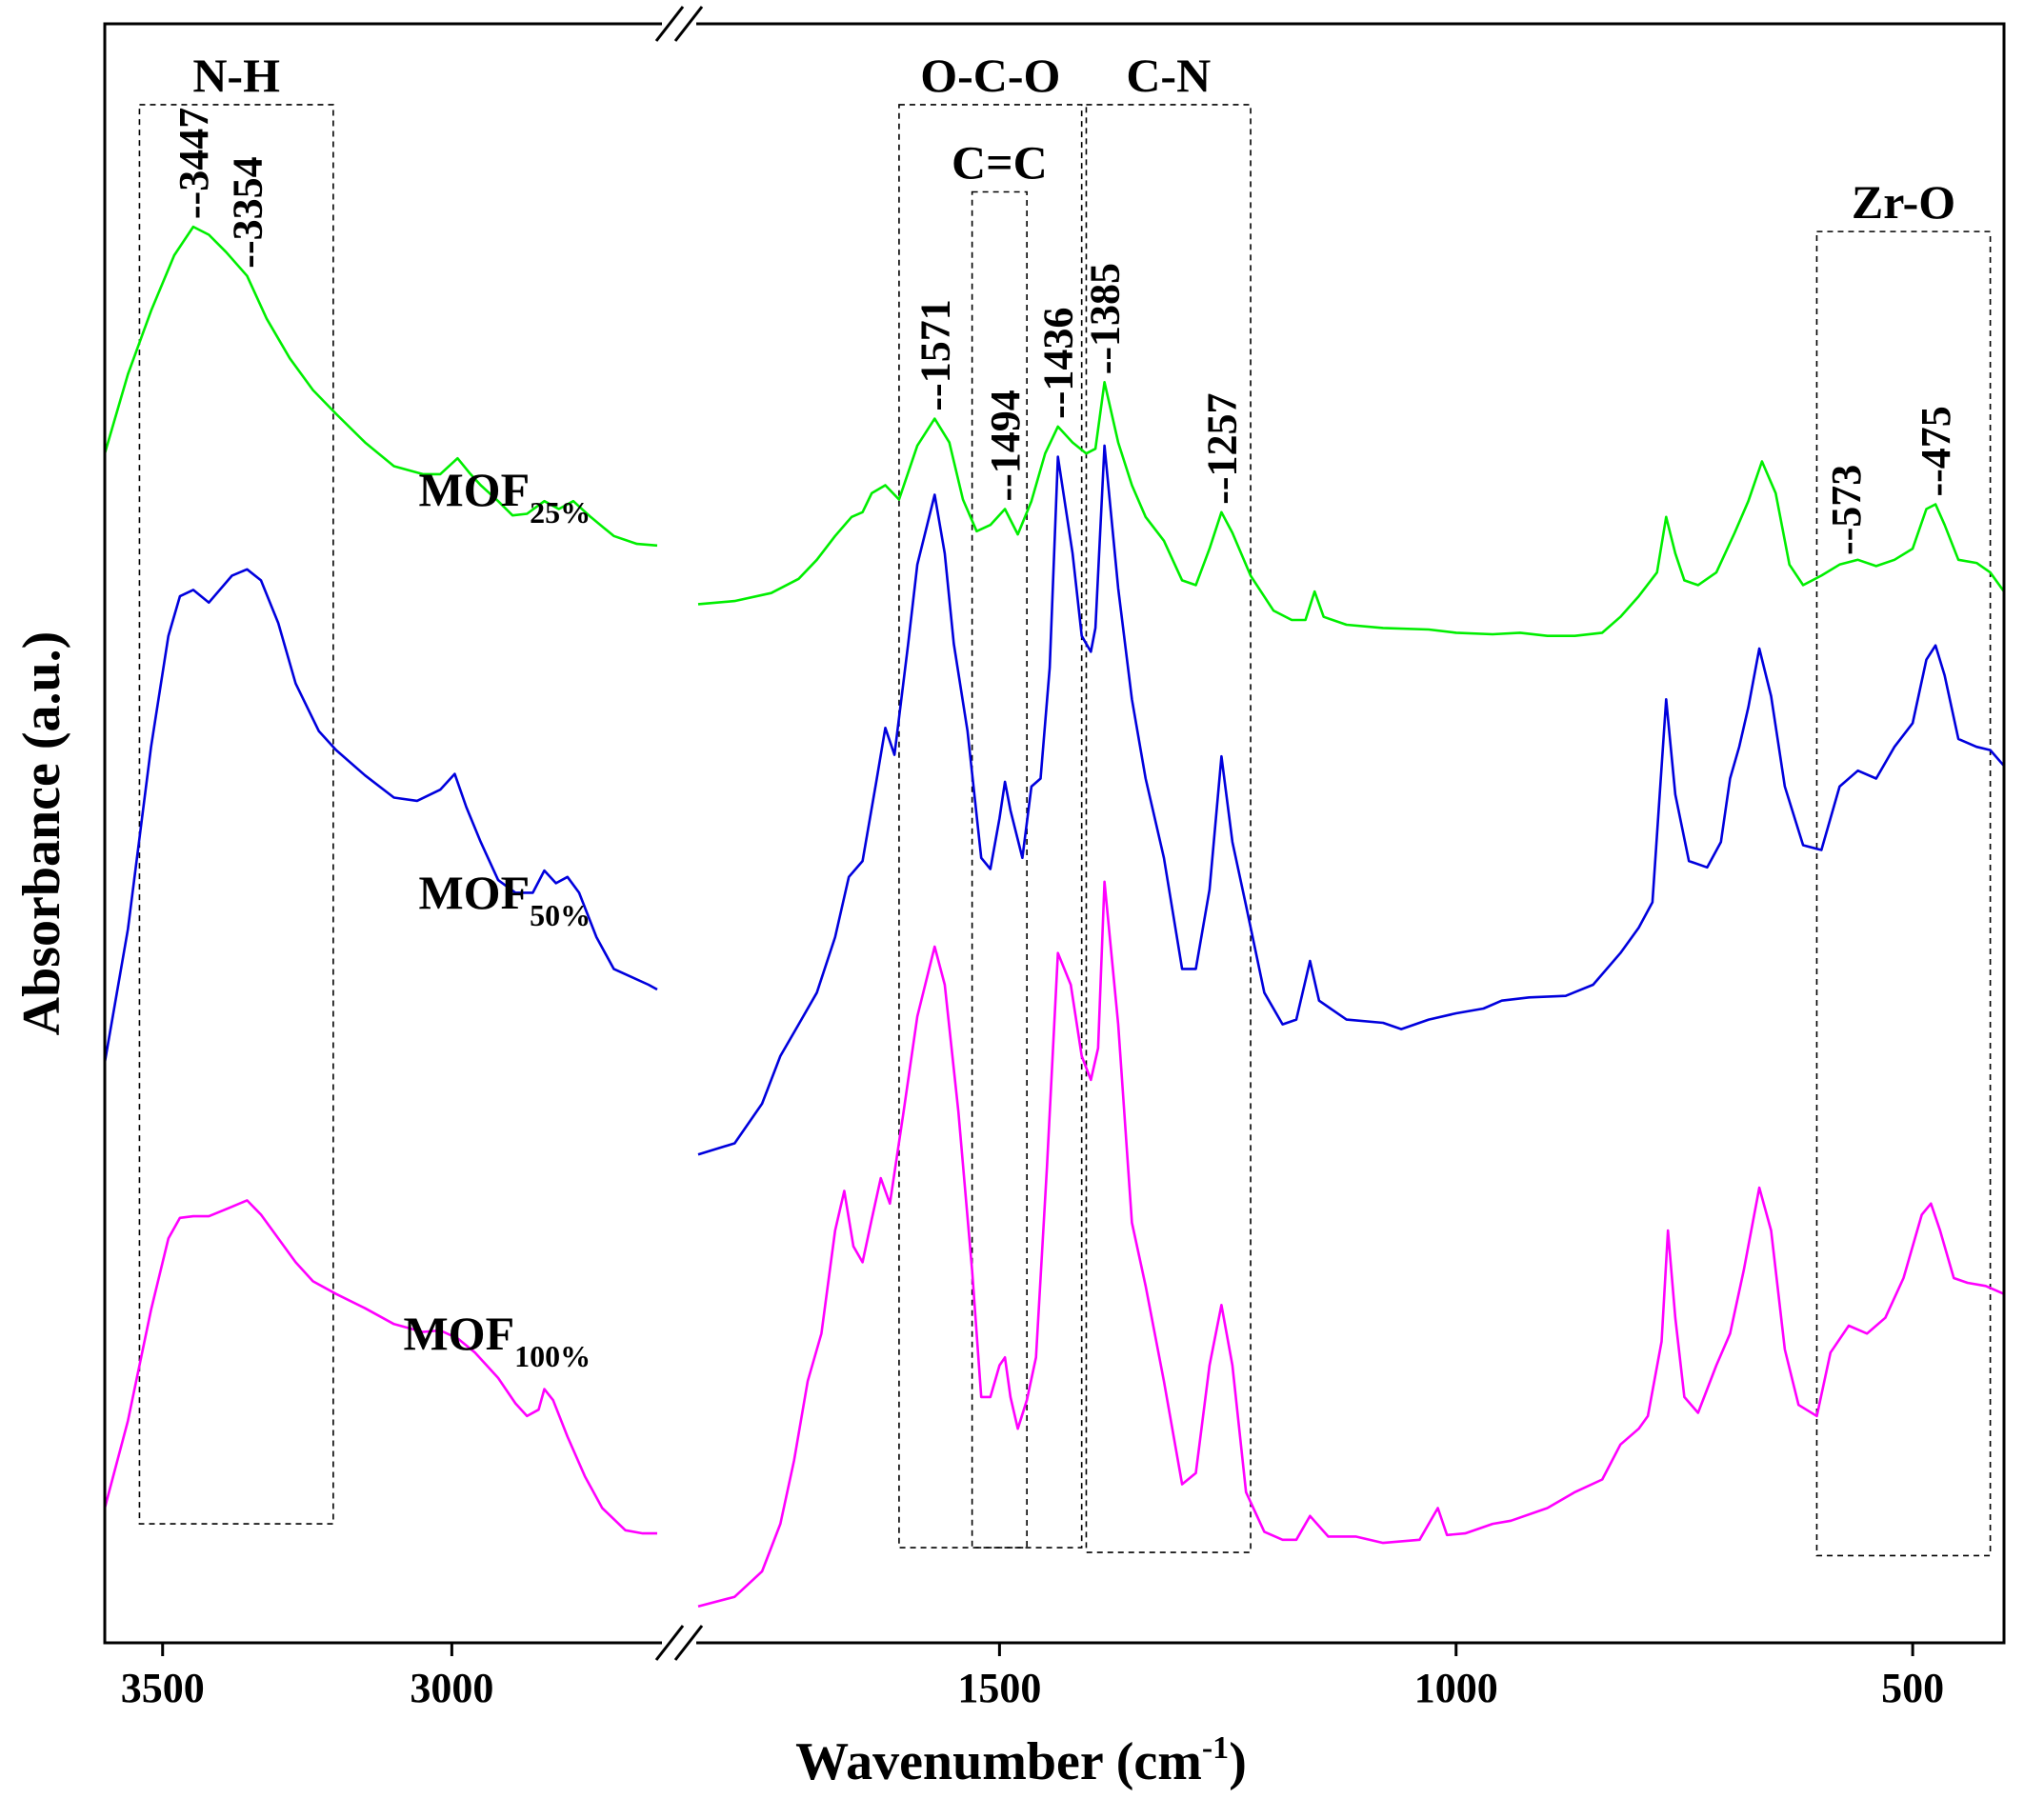 The height and width of the screenshot is (1799, 2044). What do you see at coordinates (552, 1356) in the screenshot?
I see `series-label-sub-2: 100%` at bounding box center [552, 1356].